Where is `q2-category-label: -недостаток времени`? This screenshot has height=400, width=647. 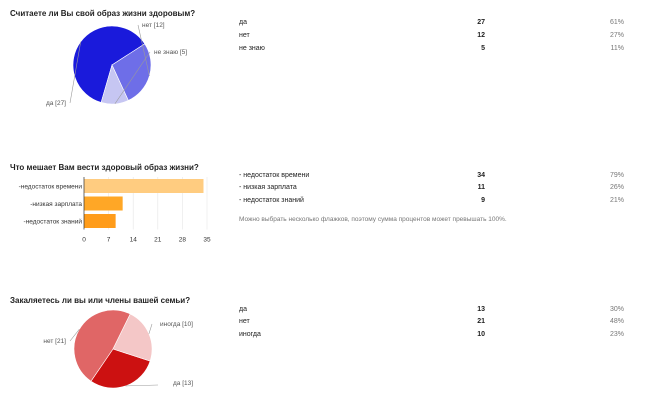
q2-category-label: -недостаток времени is located at coordinates (51, 186).